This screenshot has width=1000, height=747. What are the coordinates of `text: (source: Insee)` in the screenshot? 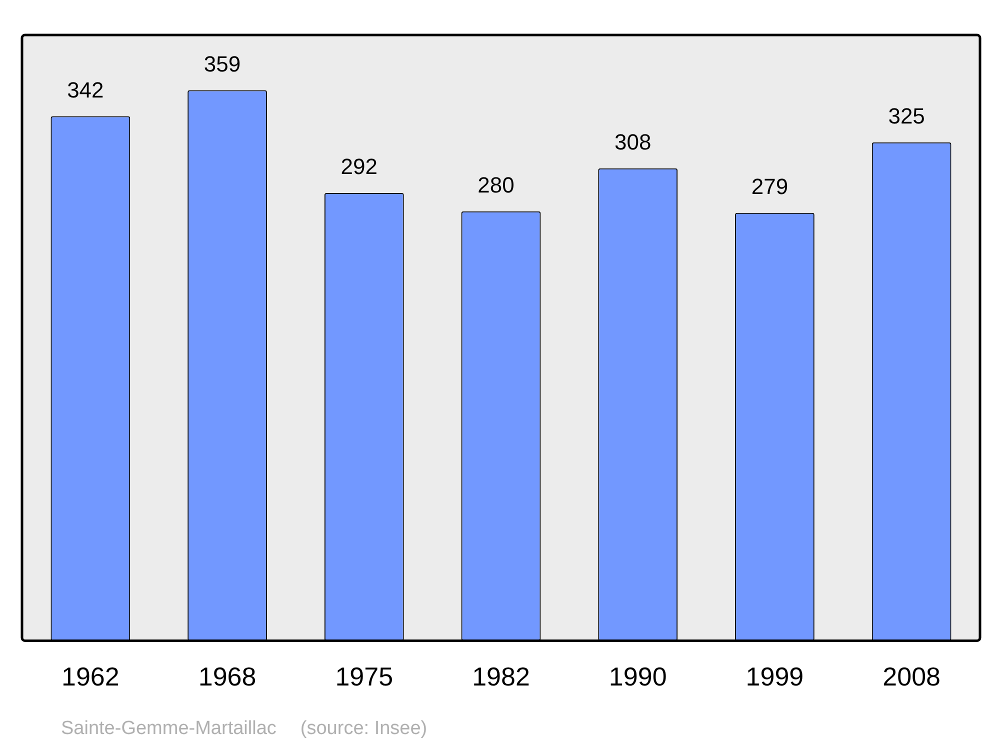 It's located at (364, 728).